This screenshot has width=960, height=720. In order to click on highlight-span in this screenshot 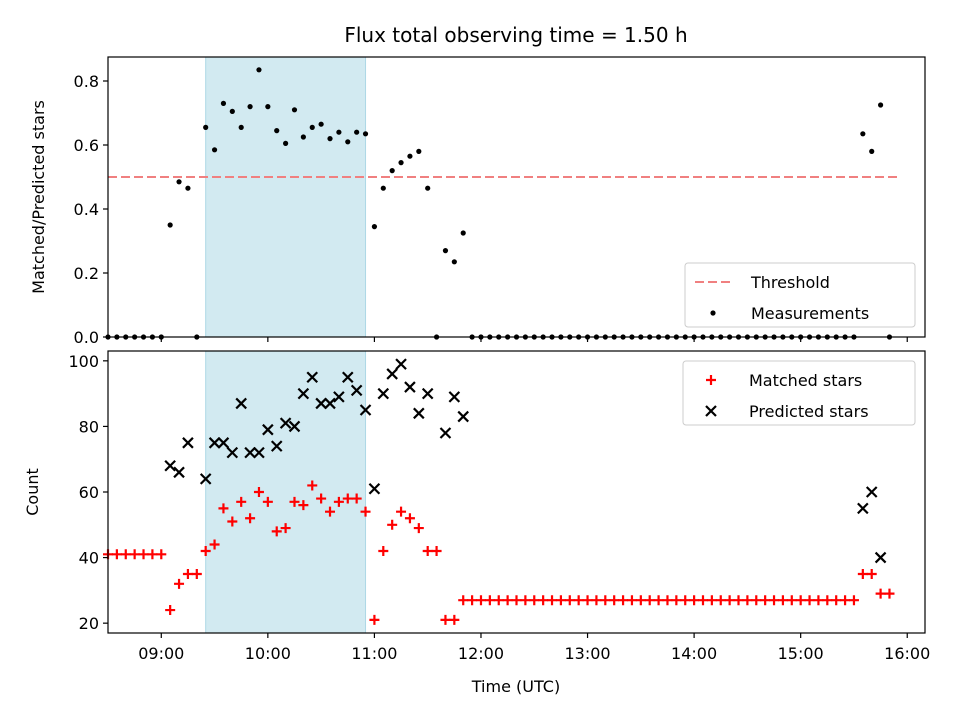, I will do `click(286, 197)`.